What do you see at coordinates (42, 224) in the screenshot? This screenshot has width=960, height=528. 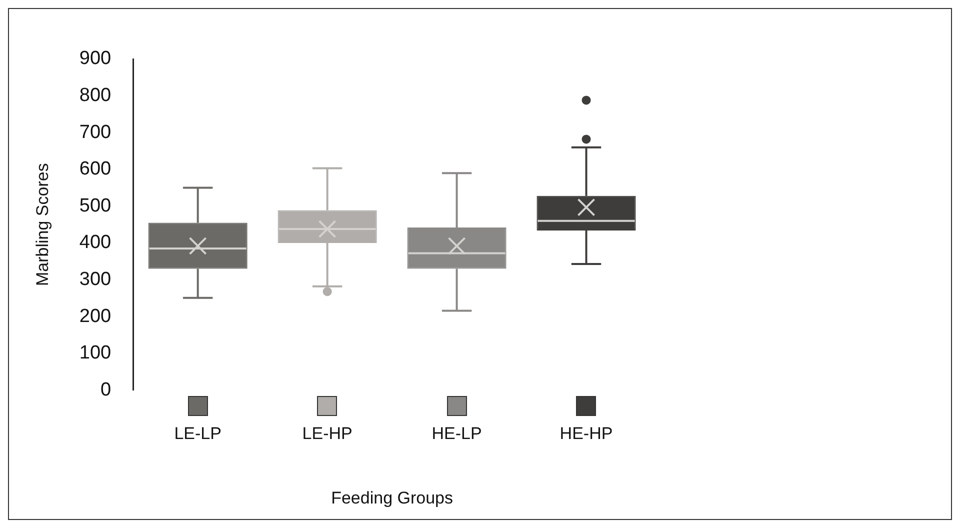 I see `y-axis-title: Marbling Scores` at bounding box center [42, 224].